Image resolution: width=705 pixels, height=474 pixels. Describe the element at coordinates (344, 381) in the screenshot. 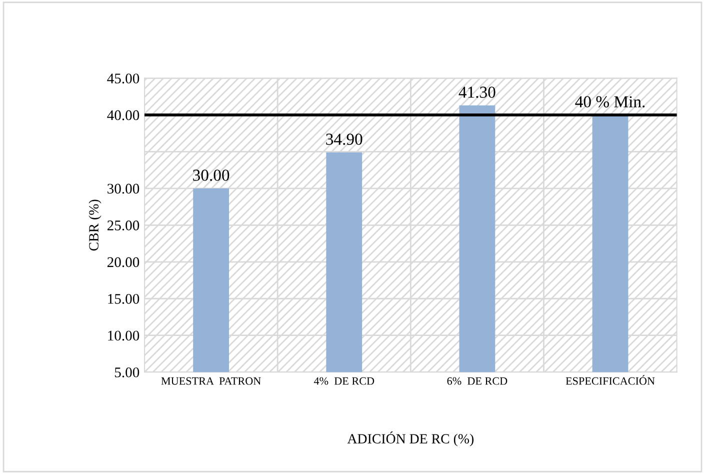

I see `x-tick-label: 4% DE RCD` at that location.